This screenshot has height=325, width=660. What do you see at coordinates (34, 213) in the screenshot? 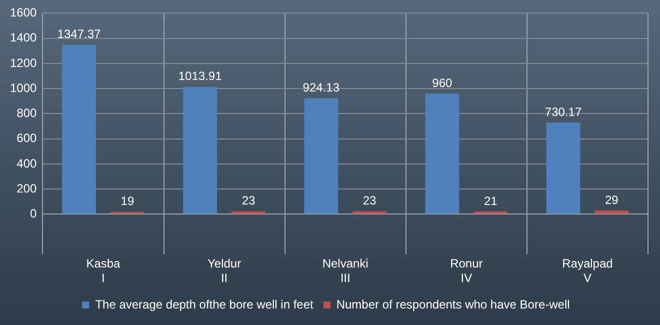
I see `y-tick-label: 0` at bounding box center [34, 213].